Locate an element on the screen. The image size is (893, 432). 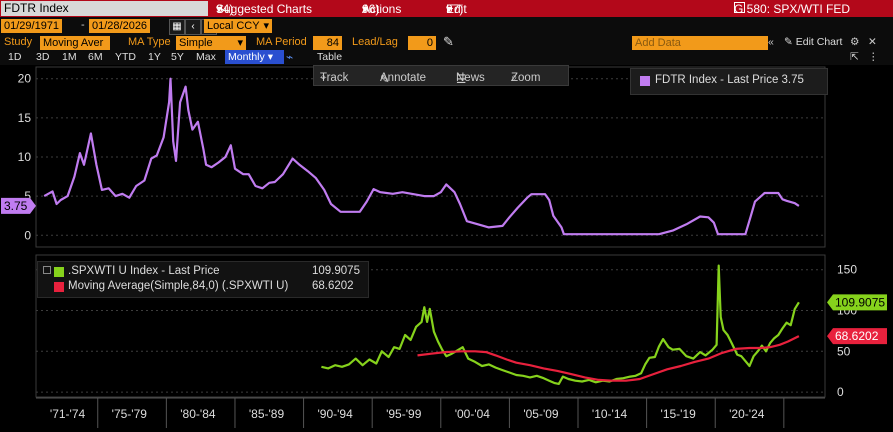
legend-toggle-icon is located at coordinates (47, 270).